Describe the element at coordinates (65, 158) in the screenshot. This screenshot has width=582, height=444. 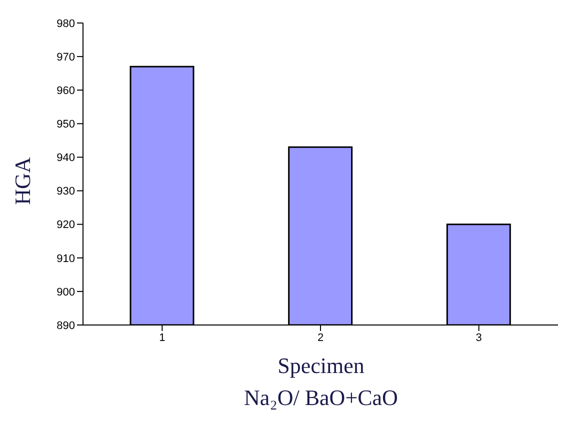
I see `y-tick-label: 940` at that location.